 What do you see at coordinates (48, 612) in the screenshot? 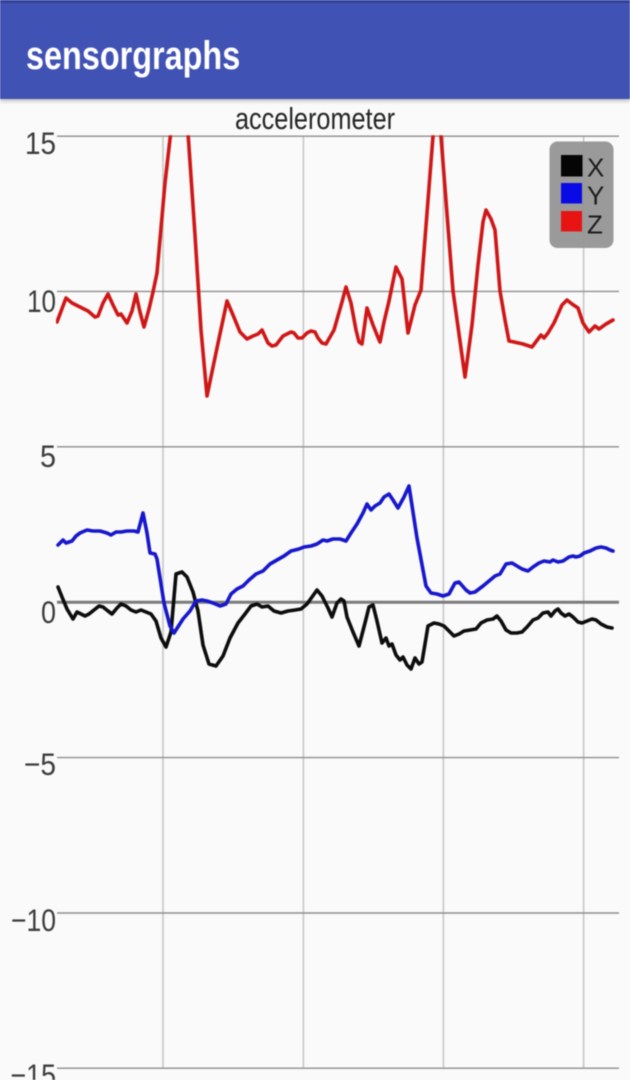
I see `svg-text: 0` at bounding box center [48, 612].